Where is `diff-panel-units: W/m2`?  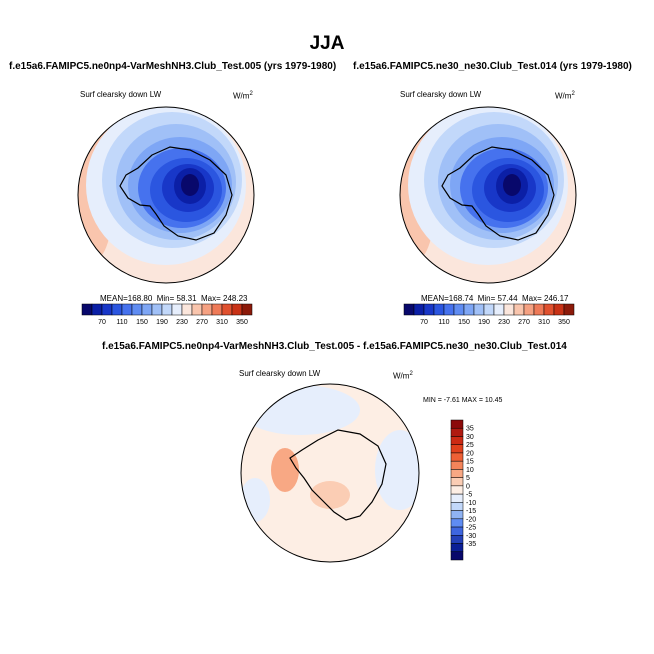 diff-panel-units: W/m2 is located at coordinates (403, 376).